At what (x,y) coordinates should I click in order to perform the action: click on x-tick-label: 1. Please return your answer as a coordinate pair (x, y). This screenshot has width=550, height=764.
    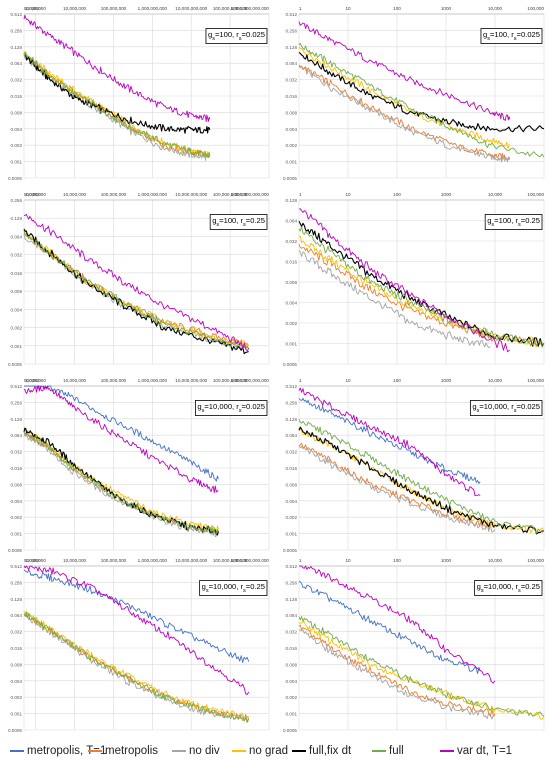
    Looking at the image, I should click on (300, 560).